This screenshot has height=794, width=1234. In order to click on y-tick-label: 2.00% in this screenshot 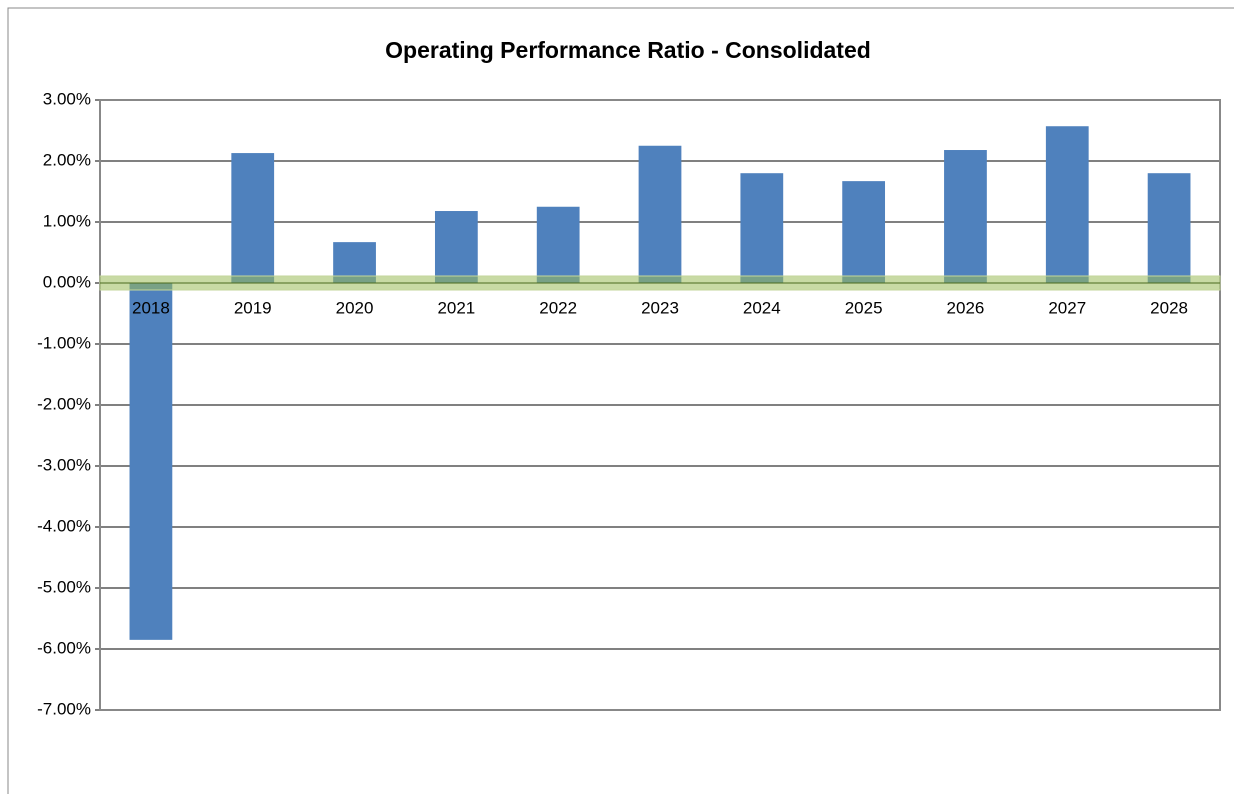, I will do `click(67, 159)`.